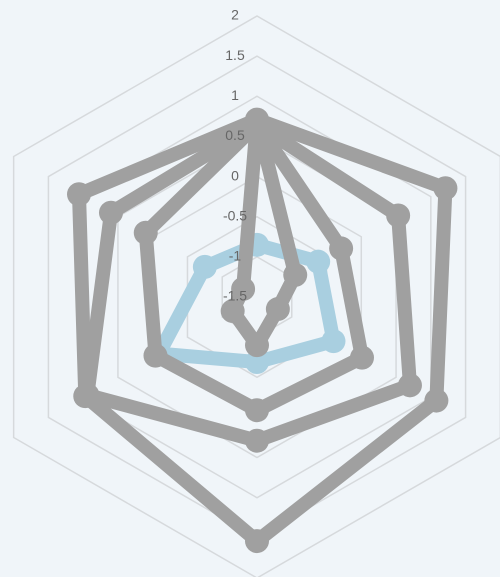  Describe the element at coordinates (235, 15) in the screenshot. I see `tick-label: 2` at that location.